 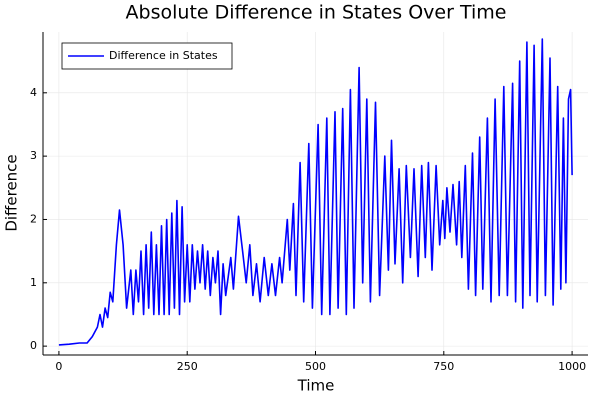 I want to click on x-tick-label: 250, so click(x=187, y=366).